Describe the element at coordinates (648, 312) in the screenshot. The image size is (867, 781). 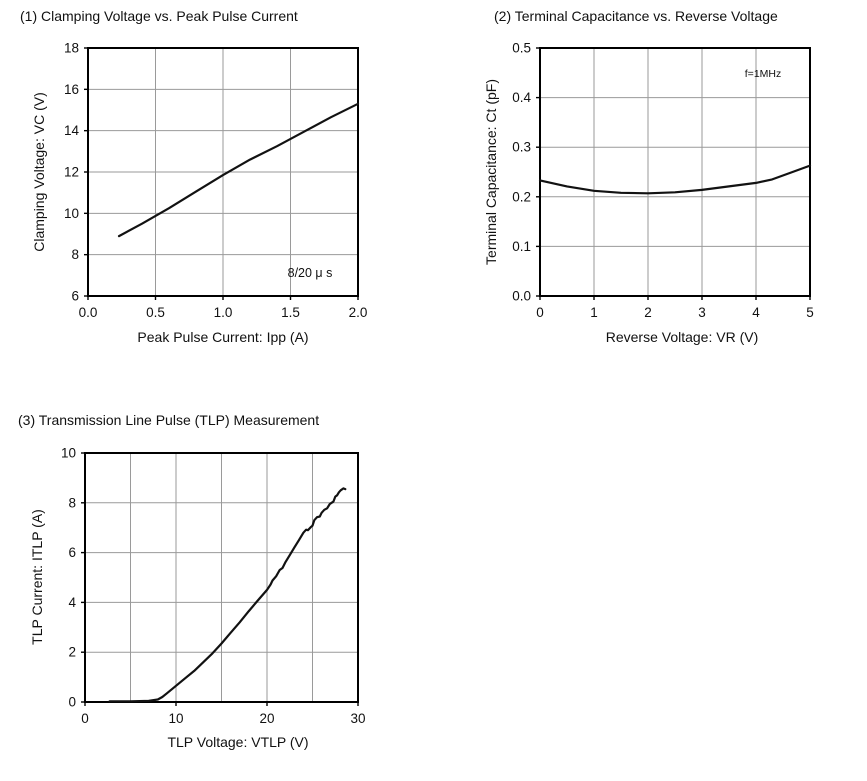
I see `x-tick-label: 2` at that location.